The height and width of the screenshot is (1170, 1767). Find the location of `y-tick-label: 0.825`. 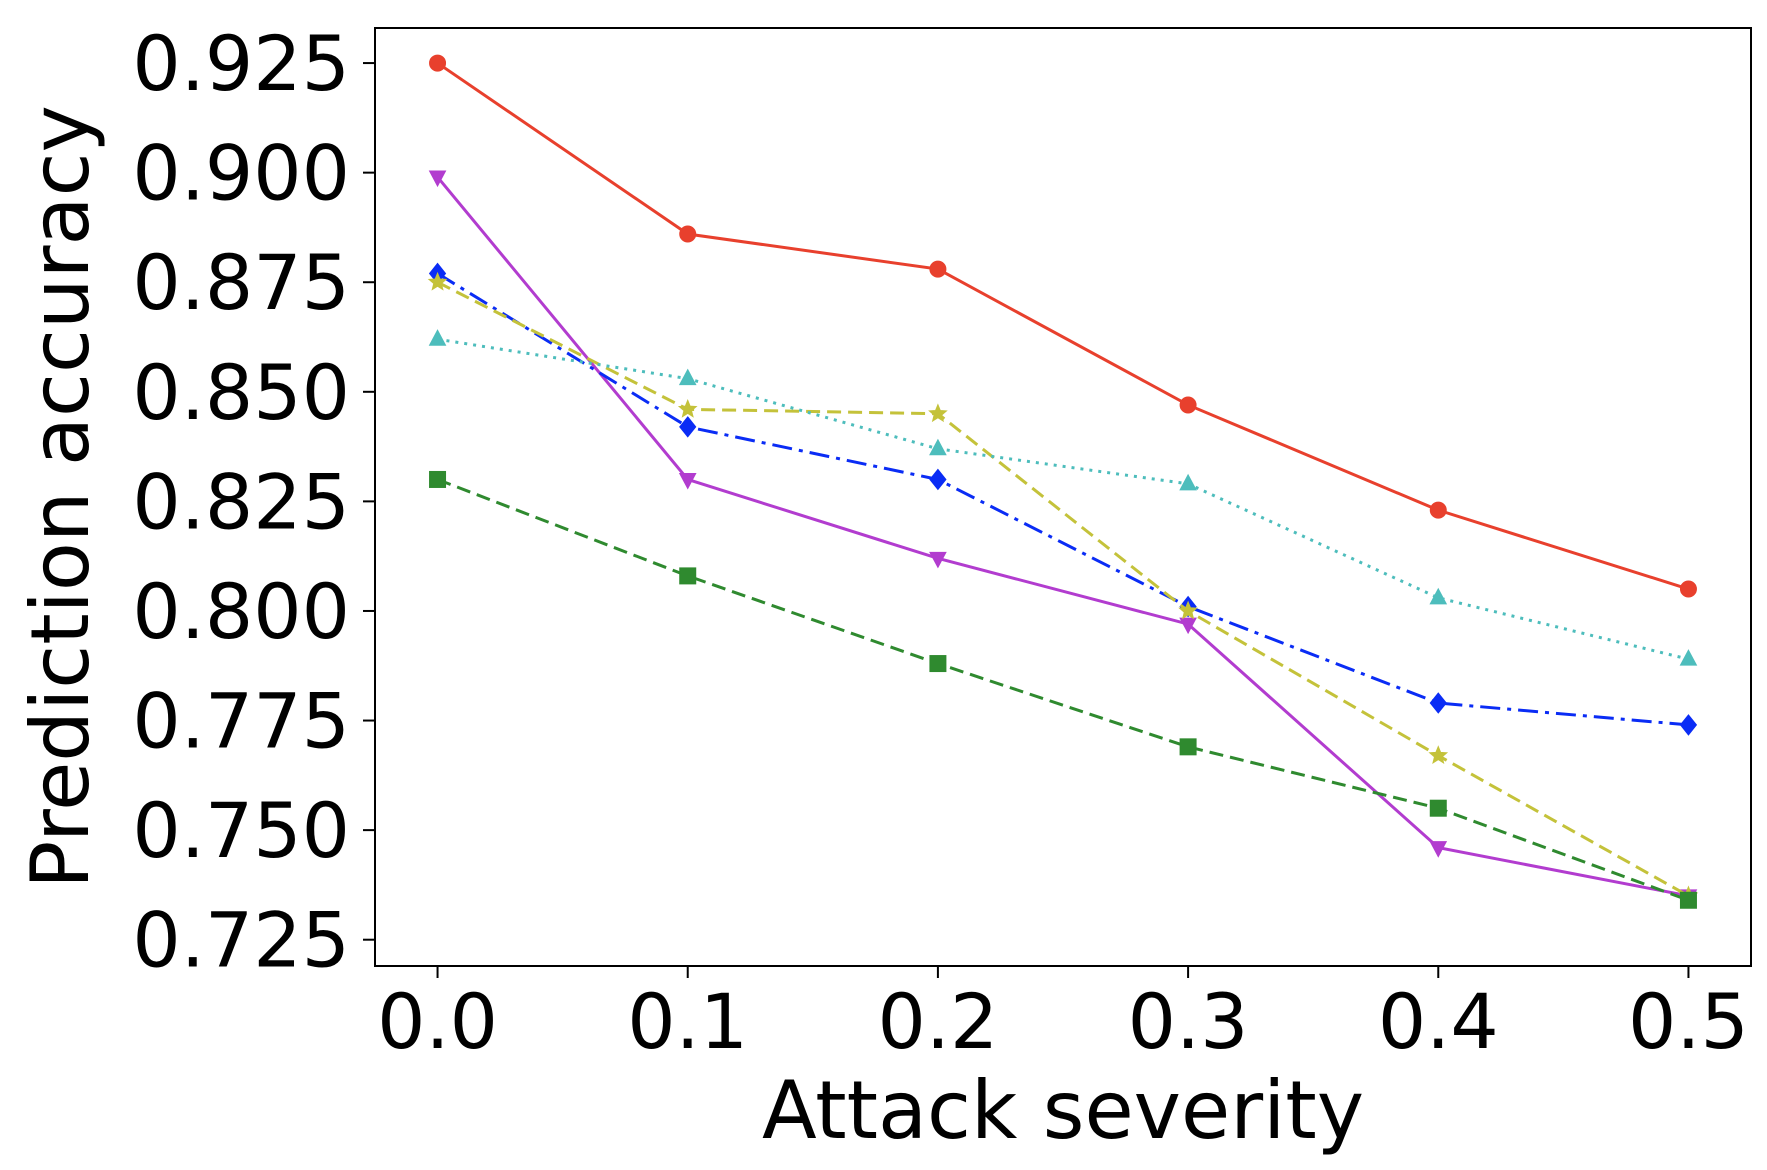

y-tick-label: 0.825 is located at coordinates (241, 501).